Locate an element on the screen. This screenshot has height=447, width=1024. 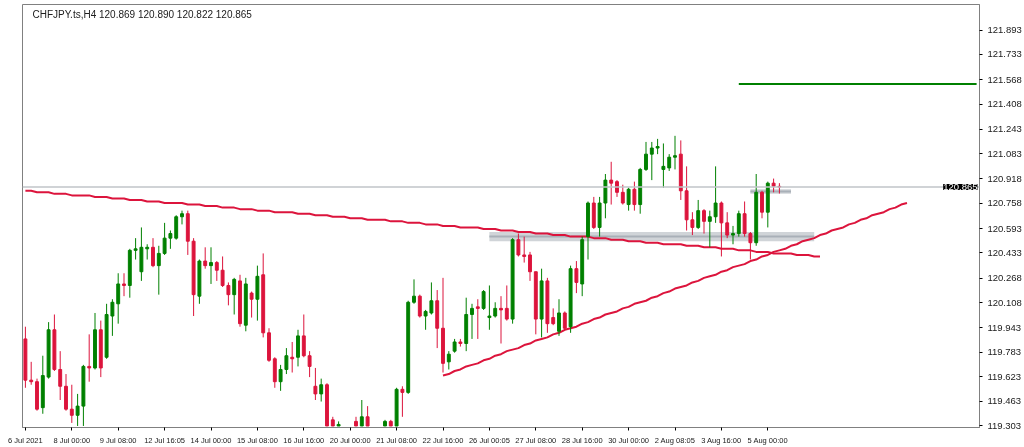
y-tick-label: 120.593 is located at coordinates (1004, 228).